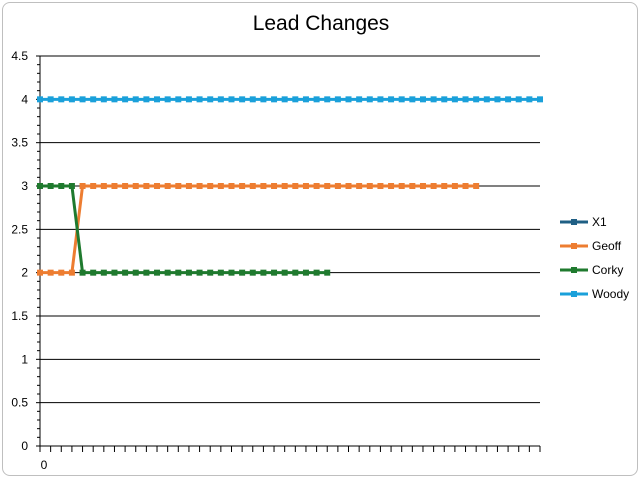 The width and height of the screenshot is (642, 480). I want to click on series-corky, so click(184, 229).